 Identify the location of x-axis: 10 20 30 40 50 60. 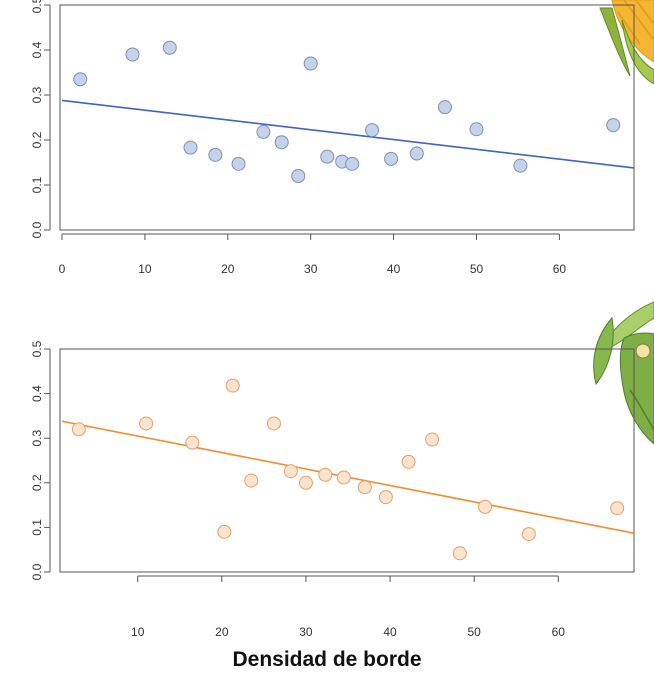
(348, 607).